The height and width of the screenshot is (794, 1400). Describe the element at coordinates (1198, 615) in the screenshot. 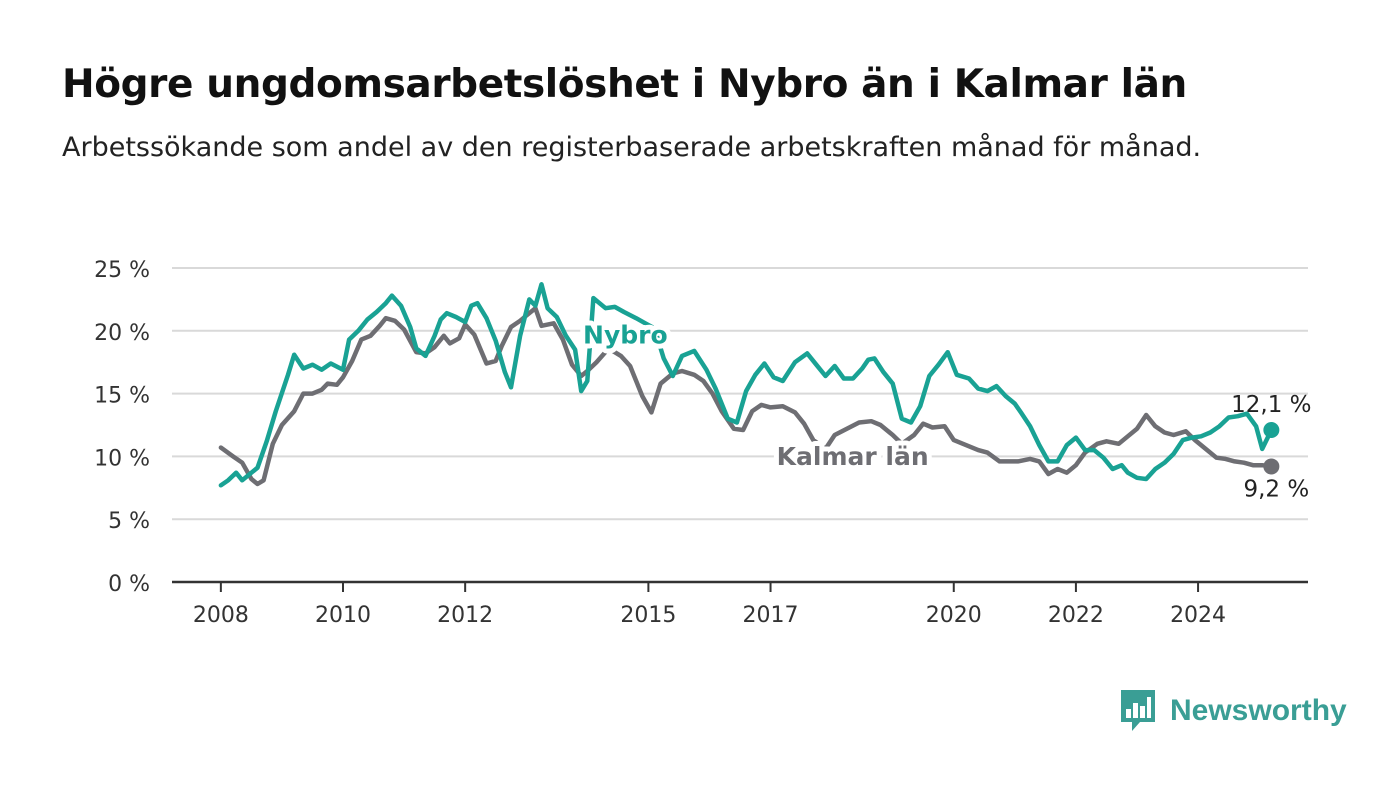

I see `x-tick-label: 2024` at that location.